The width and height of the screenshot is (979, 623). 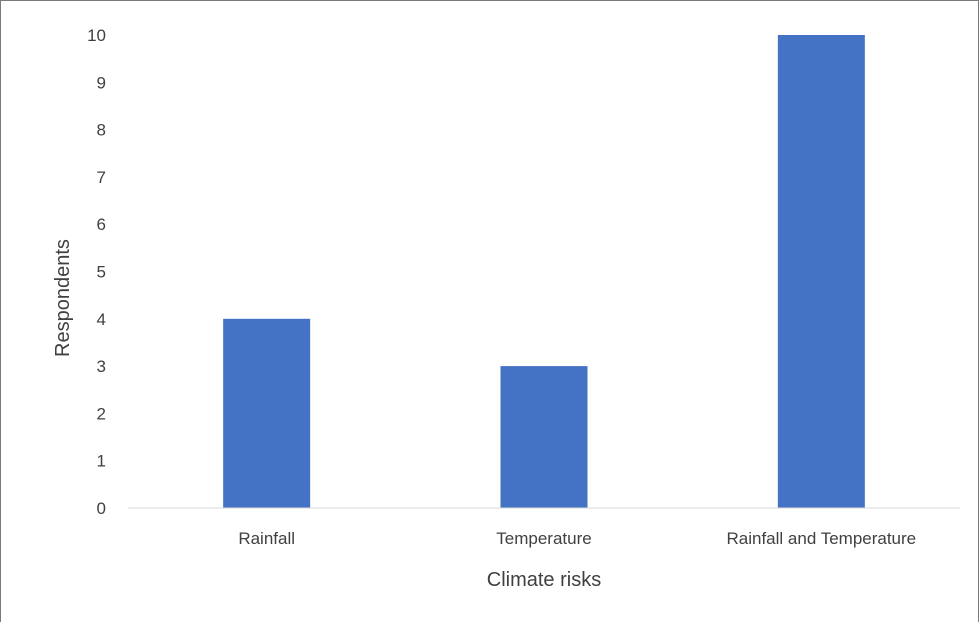 I want to click on y-tick-label: 10, so click(x=96, y=35).